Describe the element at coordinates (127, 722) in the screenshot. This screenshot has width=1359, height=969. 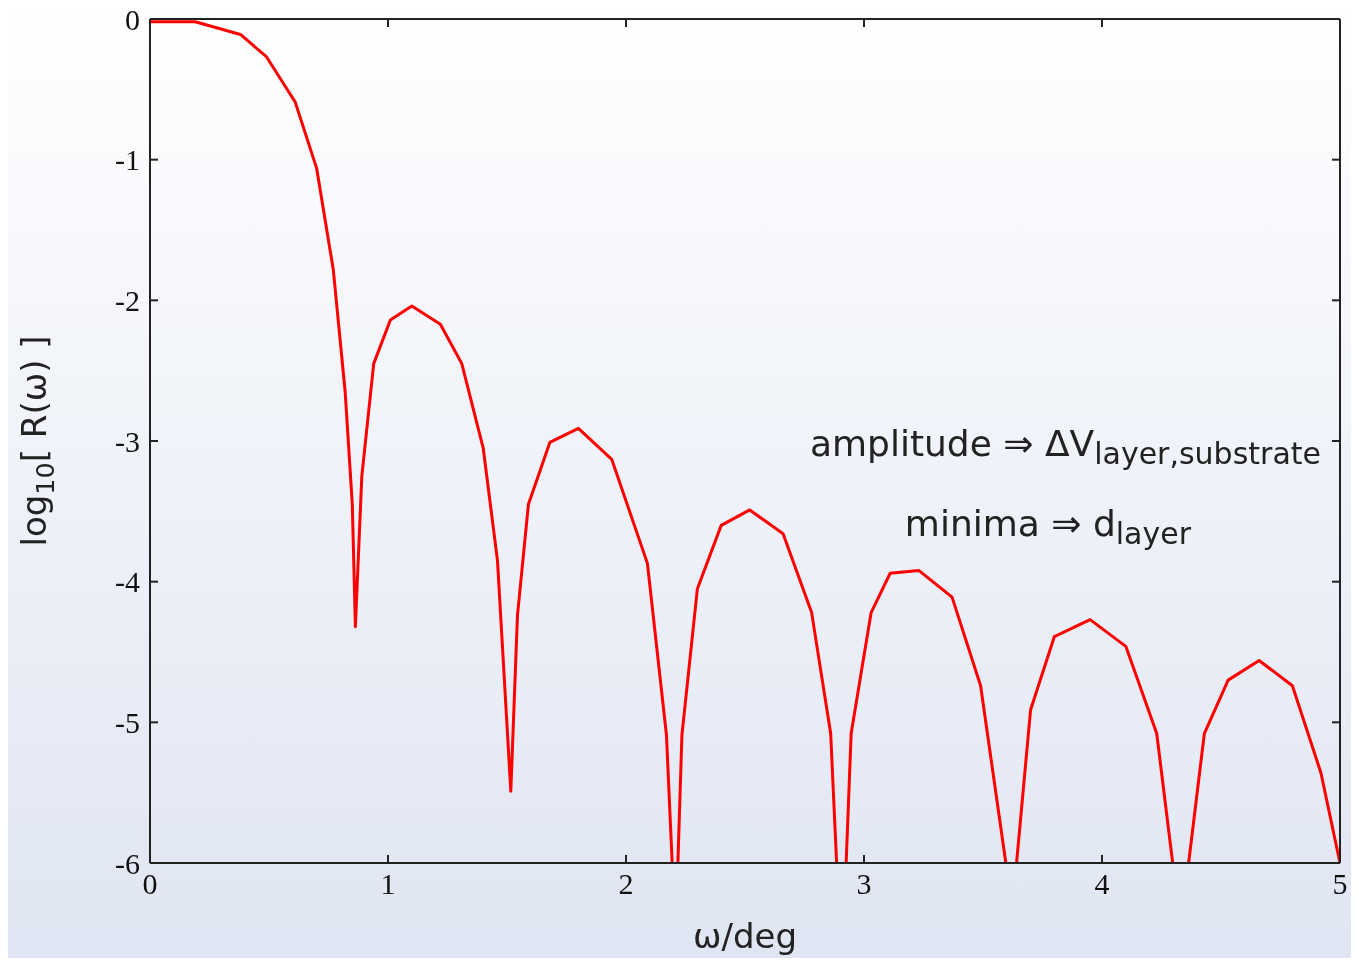
I see `y-tick-label: -5` at that location.